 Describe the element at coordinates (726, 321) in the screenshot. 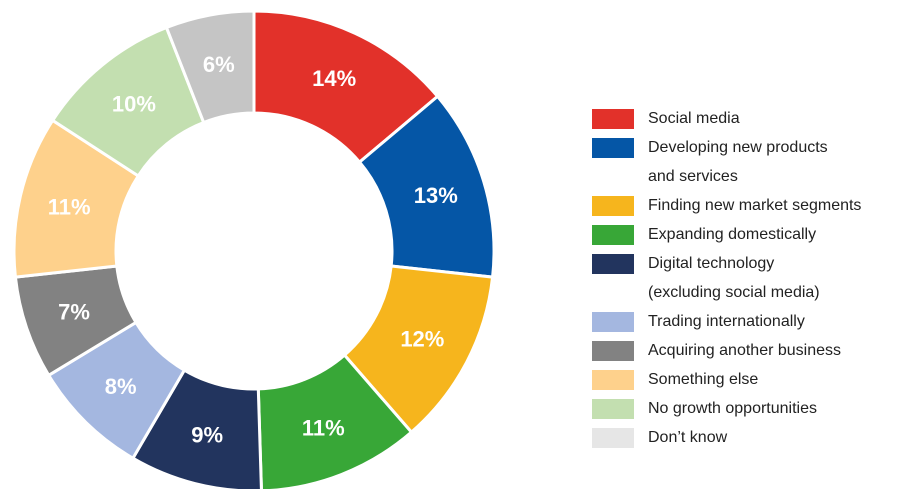

I see `legend-label: Trading internationally` at that location.